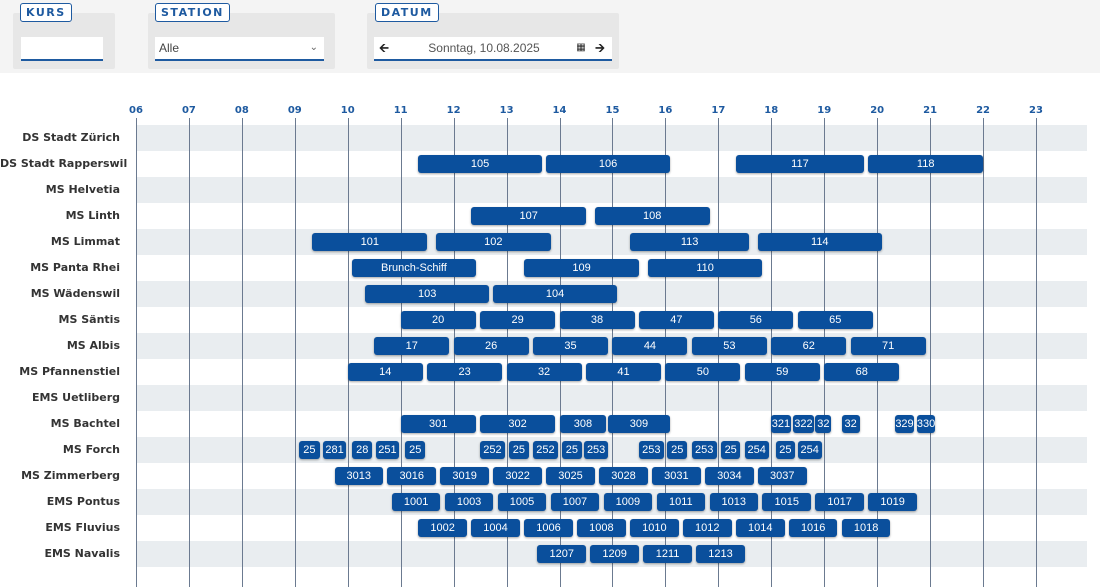 This screenshot has height=587, width=1100. What do you see at coordinates (628, 502) in the screenshot?
I see `trip-bar: 1009` at bounding box center [628, 502].